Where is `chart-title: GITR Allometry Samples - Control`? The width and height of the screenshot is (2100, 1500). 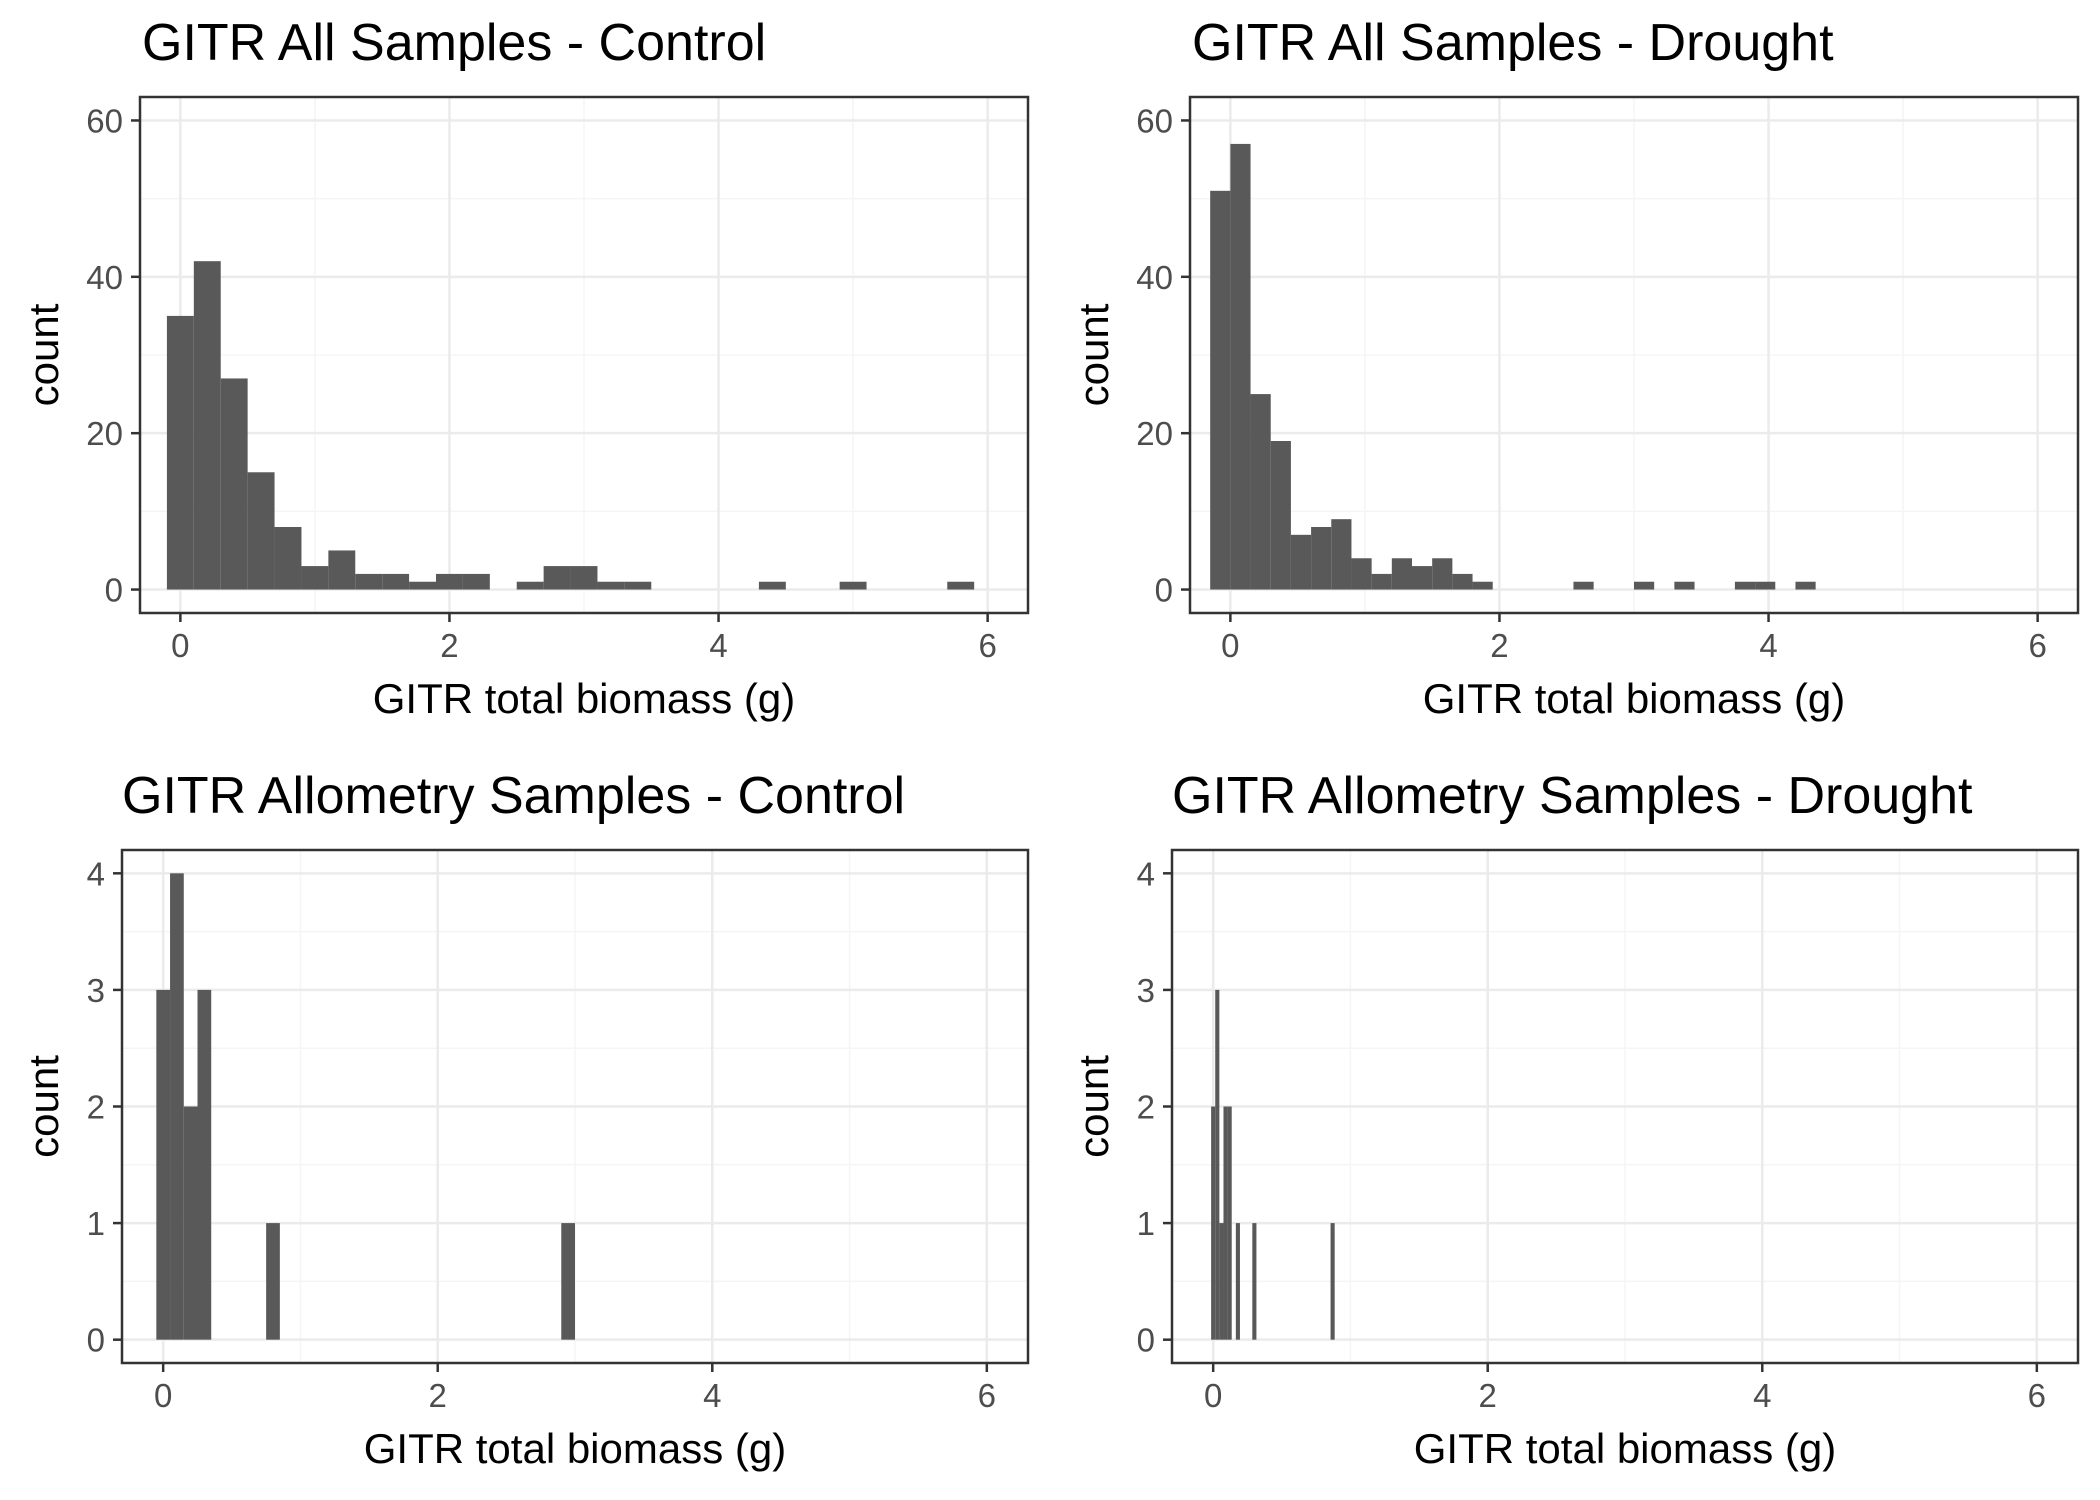
chart-title: GITR Allometry Samples - Control is located at coordinates (513, 796).